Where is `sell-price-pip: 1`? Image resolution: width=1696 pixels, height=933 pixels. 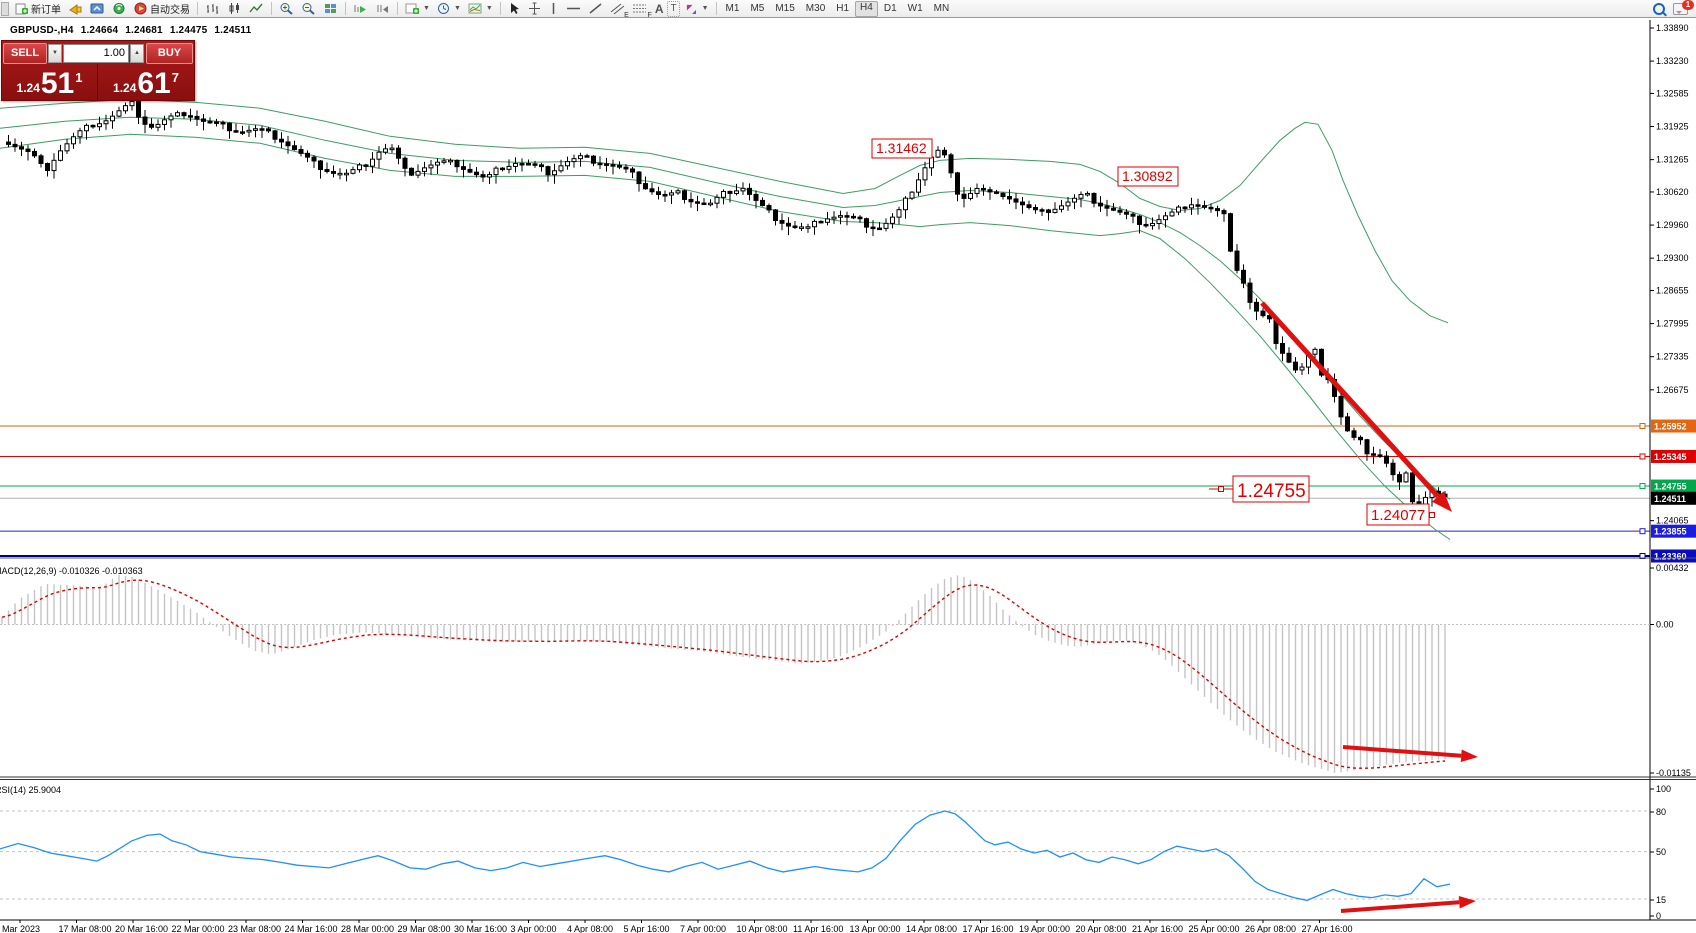 sell-price-pip: 1 is located at coordinates (79, 77).